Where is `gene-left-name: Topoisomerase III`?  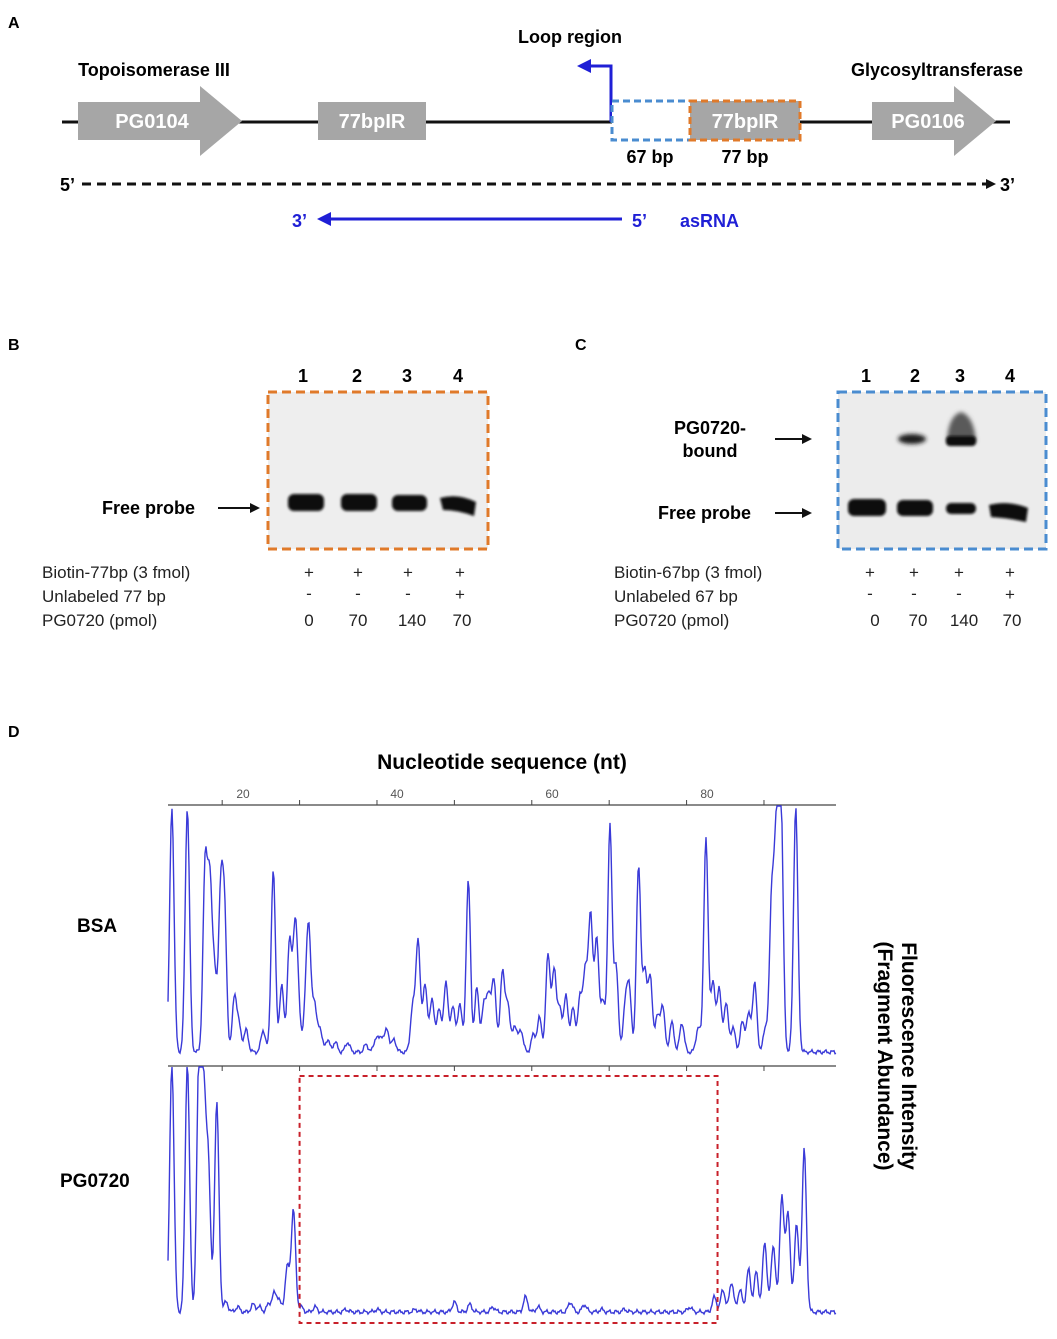
gene-left-name: Topoisomerase III is located at coordinates (154, 70).